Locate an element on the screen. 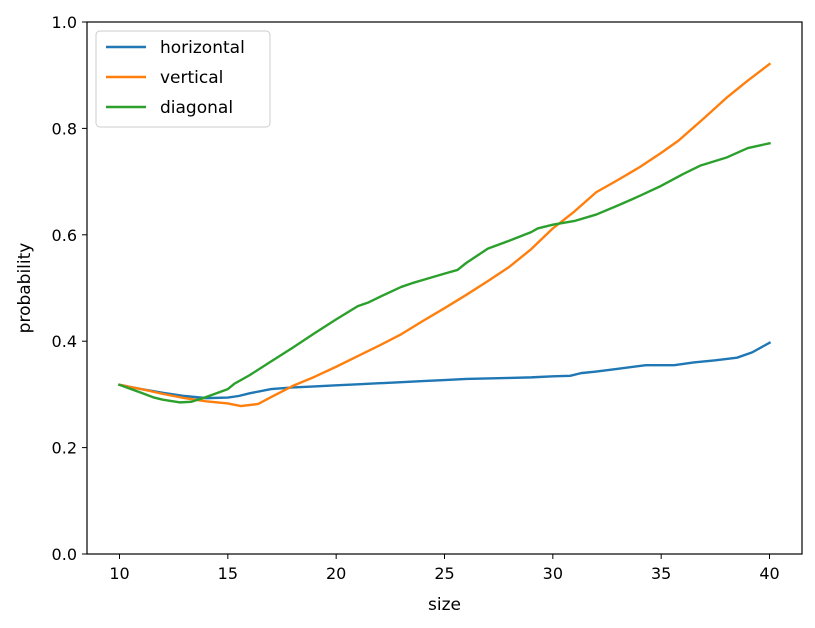 This screenshot has width=815, height=628. x-tick-label: 15 is located at coordinates (228, 573).